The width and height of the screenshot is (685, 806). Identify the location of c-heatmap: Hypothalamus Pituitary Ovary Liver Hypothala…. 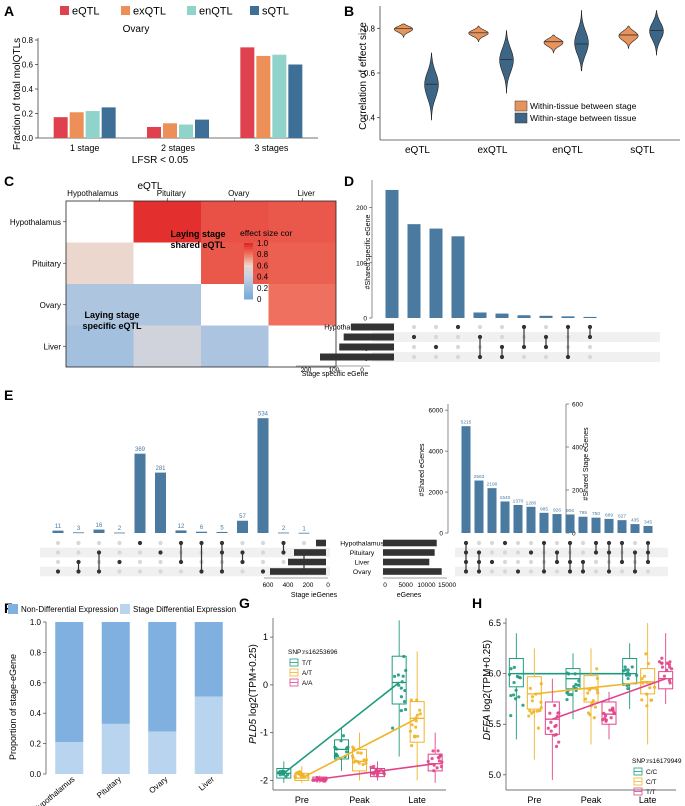
(173, 278).